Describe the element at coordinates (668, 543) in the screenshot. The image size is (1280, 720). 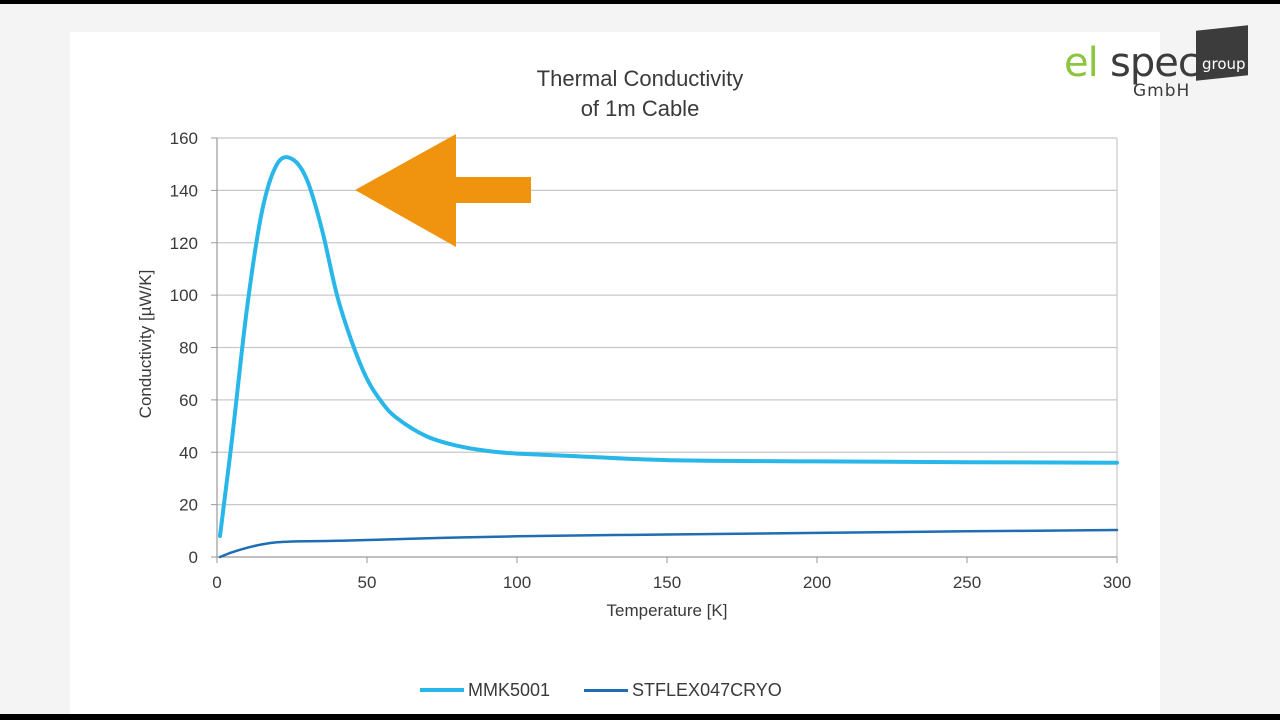
I see `series-line-stflex047cryo` at that location.